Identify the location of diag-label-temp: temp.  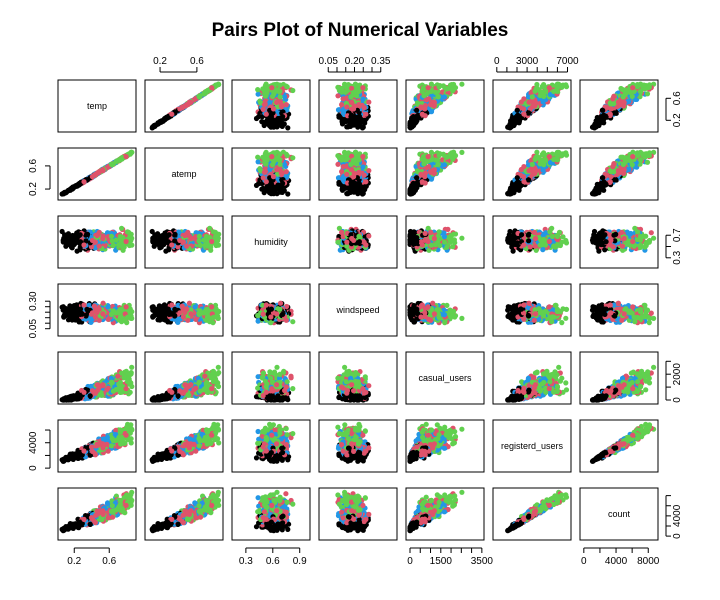
(97, 106).